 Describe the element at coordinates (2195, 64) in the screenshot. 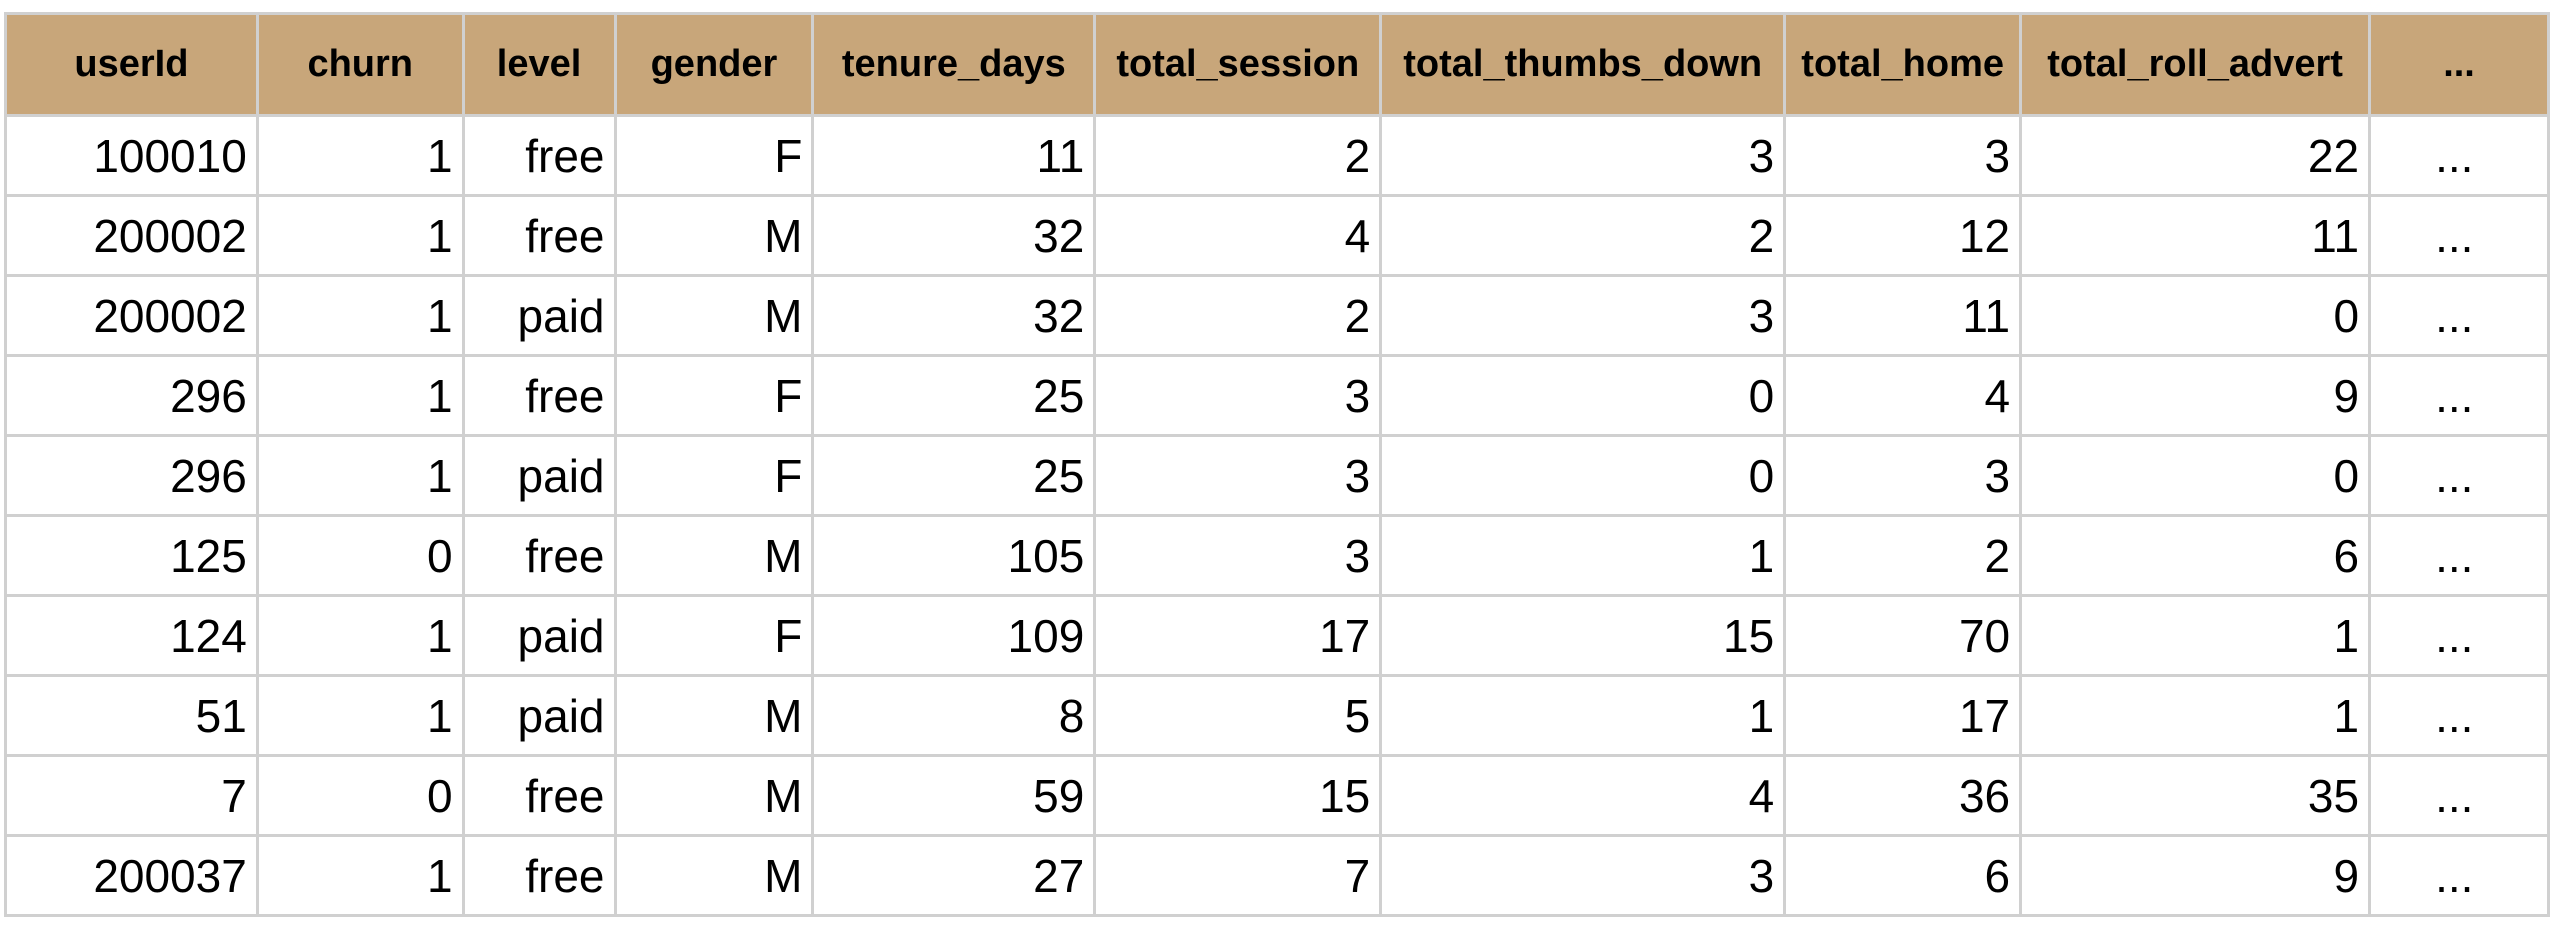

I see `column-header-total-roll-advert: total_roll_advert` at that location.